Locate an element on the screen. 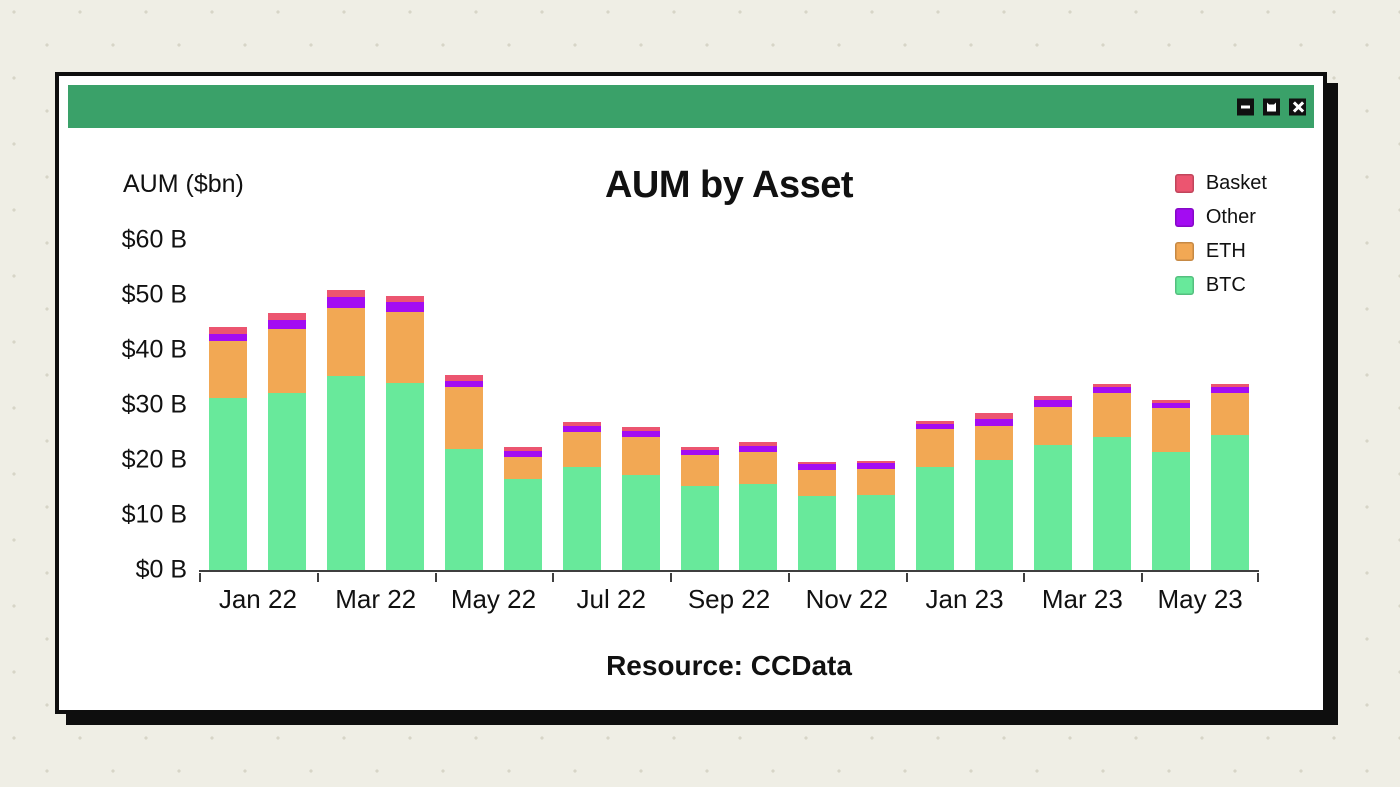 The height and width of the screenshot is (787, 1400). x-tick-label: Jan 22 is located at coordinates (257, 599).